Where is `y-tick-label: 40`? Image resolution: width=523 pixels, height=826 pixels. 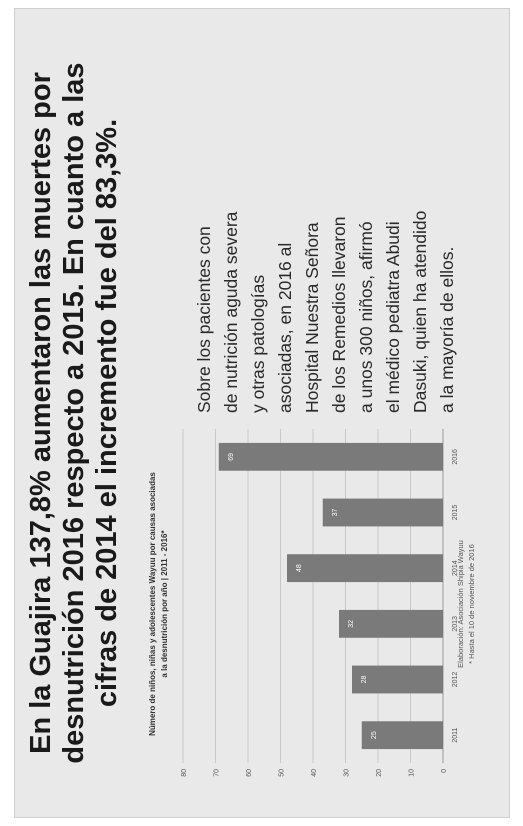 y-tick-label: 40 is located at coordinates (314, 773).